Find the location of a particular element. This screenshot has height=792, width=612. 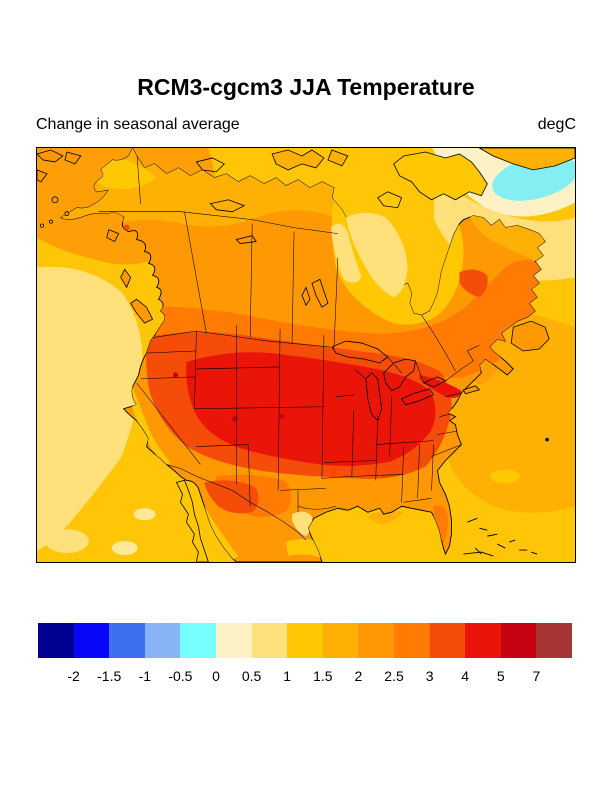

lake-huron is located at coordinates (400, 375).